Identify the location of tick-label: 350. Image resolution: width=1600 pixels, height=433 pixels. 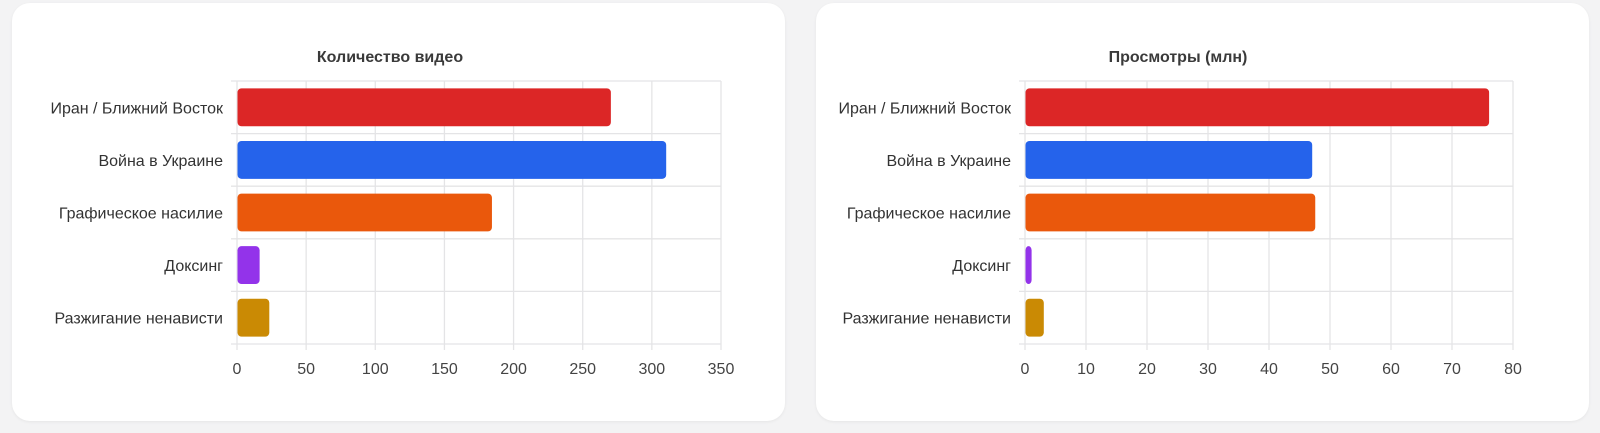
(721, 369).